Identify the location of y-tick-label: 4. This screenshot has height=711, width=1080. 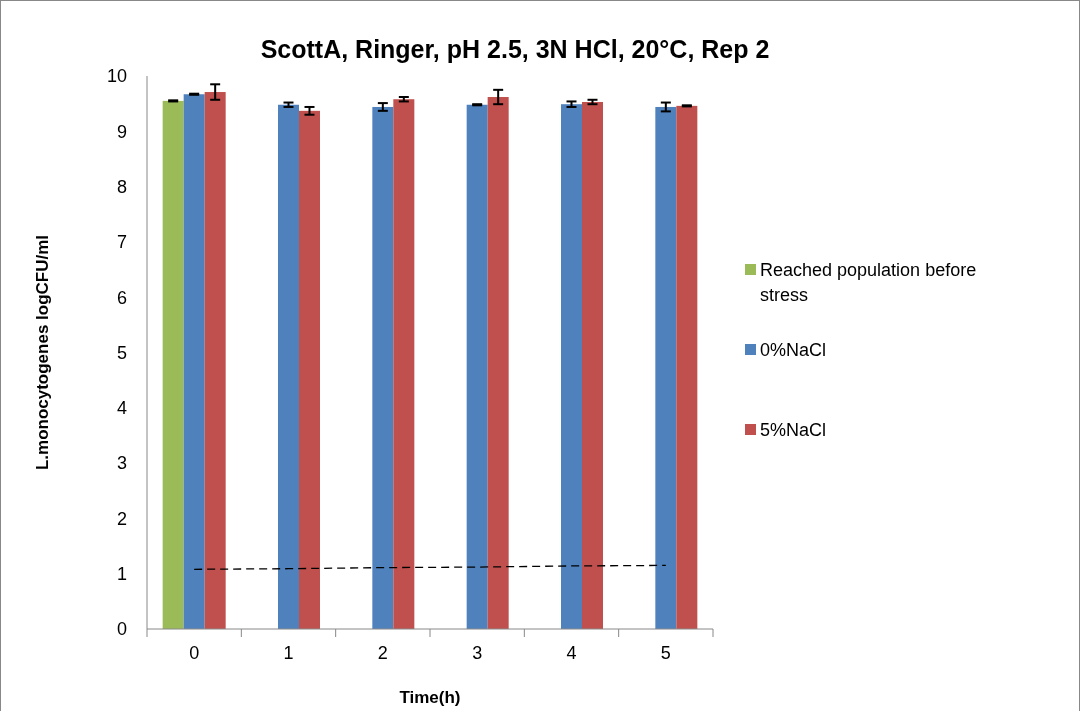
(121, 408).